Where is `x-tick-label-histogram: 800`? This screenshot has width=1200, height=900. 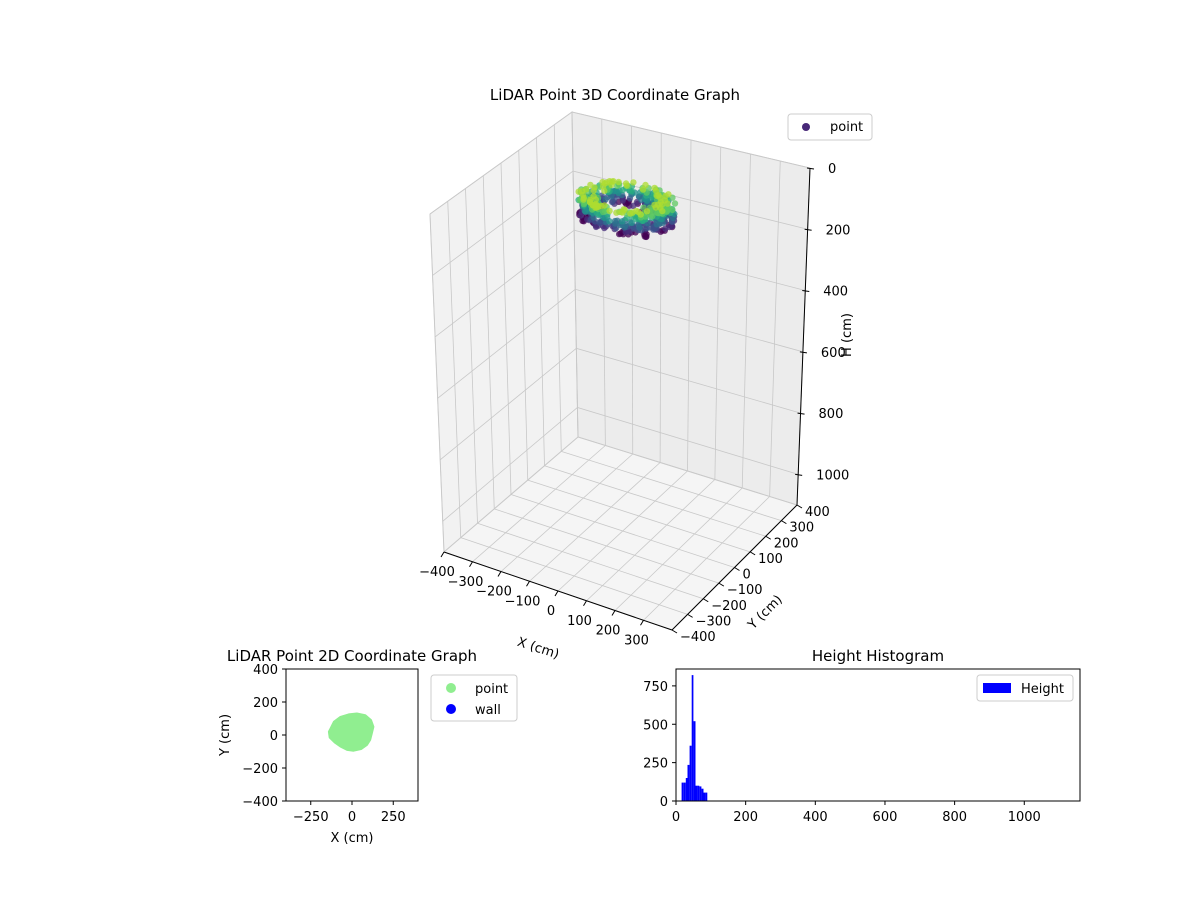 x-tick-label-histogram: 800 is located at coordinates (954, 817).